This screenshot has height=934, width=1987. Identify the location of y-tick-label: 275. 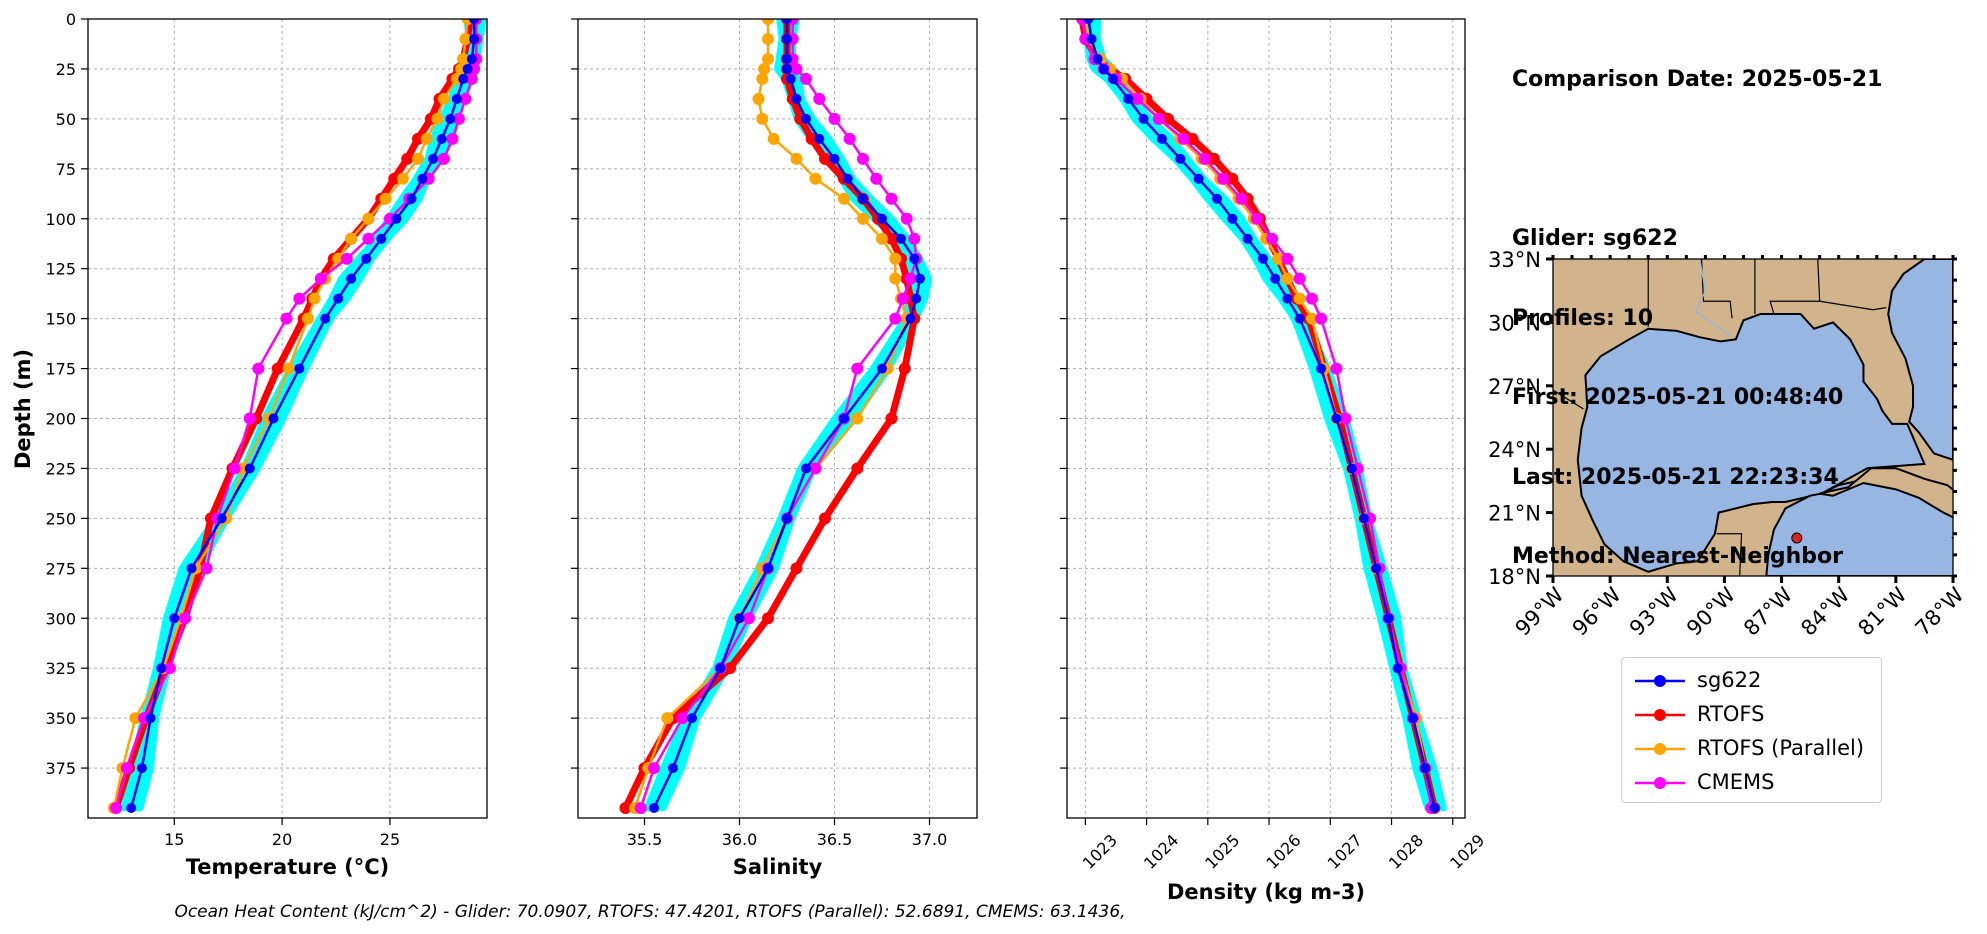
(60, 568).